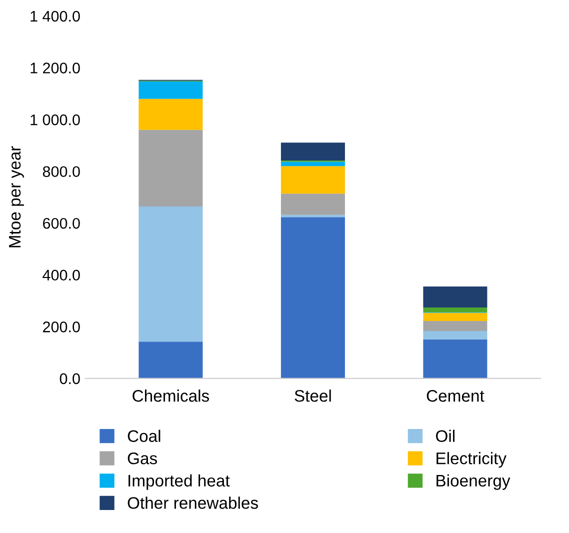  Describe the element at coordinates (55, 68) in the screenshot. I see `y-tick-label: 1 200.0` at that location.